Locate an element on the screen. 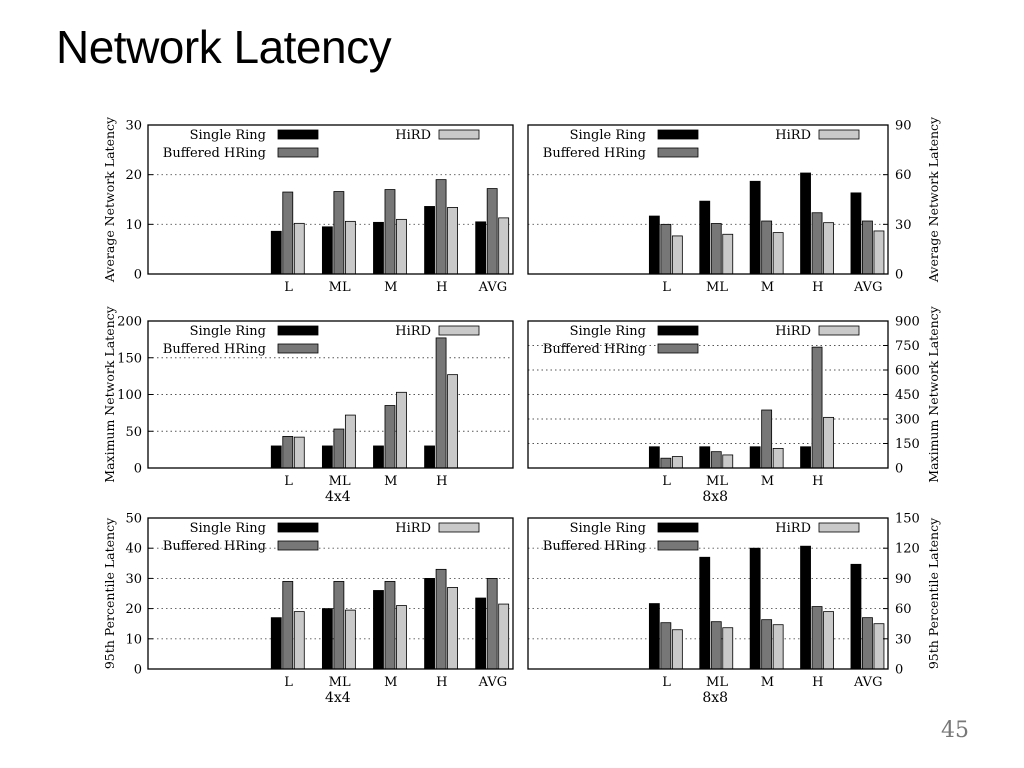  x-axis-label: 8x8 is located at coordinates (715, 497).